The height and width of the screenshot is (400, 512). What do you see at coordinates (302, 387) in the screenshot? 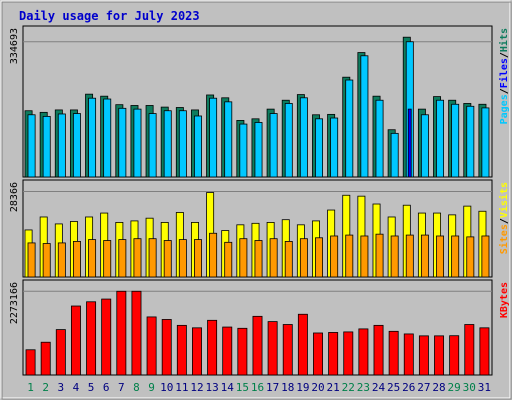
I see `x-tick-label: 19` at bounding box center [302, 387].